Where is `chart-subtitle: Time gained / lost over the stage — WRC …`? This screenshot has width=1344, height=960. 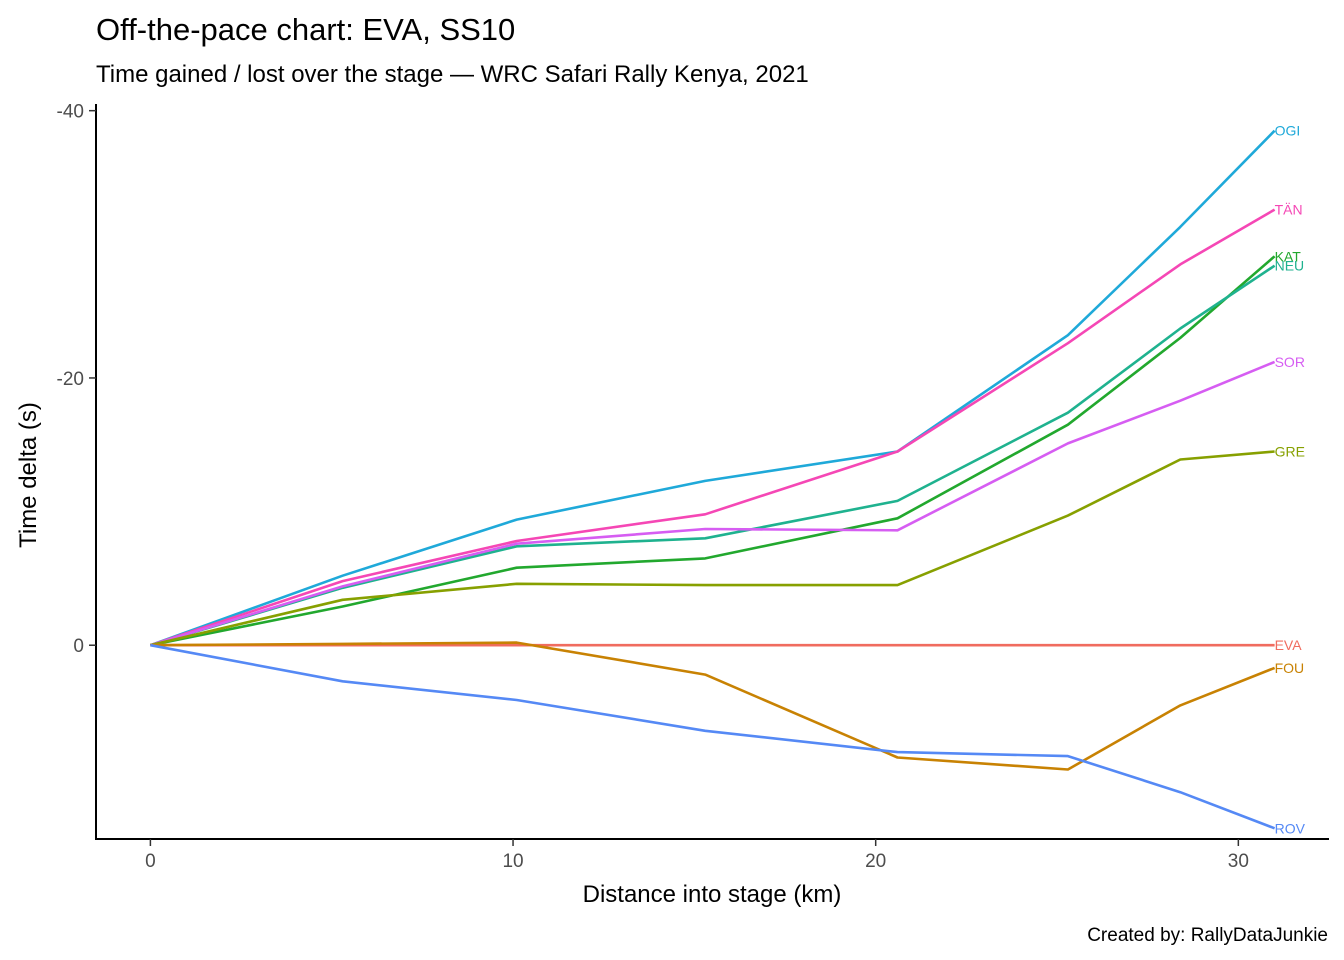 chart-subtitle: Time gained / lost over the stage — WRC … is located at coordinates (452, 74).